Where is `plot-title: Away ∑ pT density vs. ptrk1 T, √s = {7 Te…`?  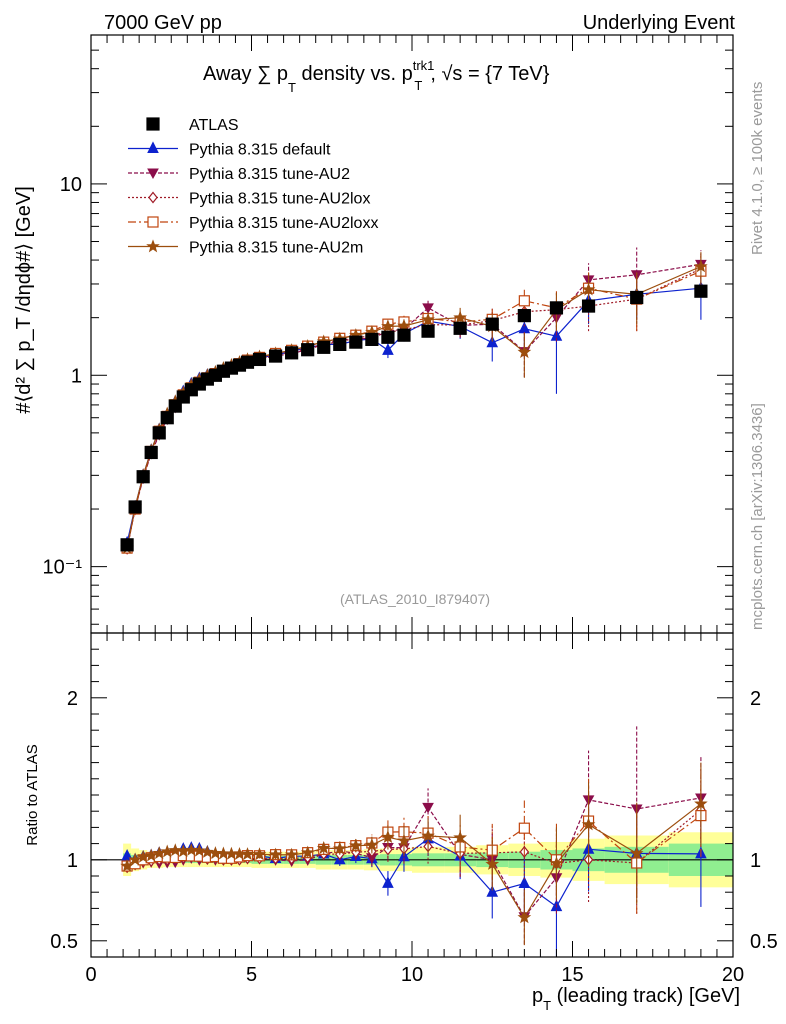
plot-title: Away ∑ pT density vs. ptrk1 T, √s = {7 Te… is located at coordinates (376, 76).